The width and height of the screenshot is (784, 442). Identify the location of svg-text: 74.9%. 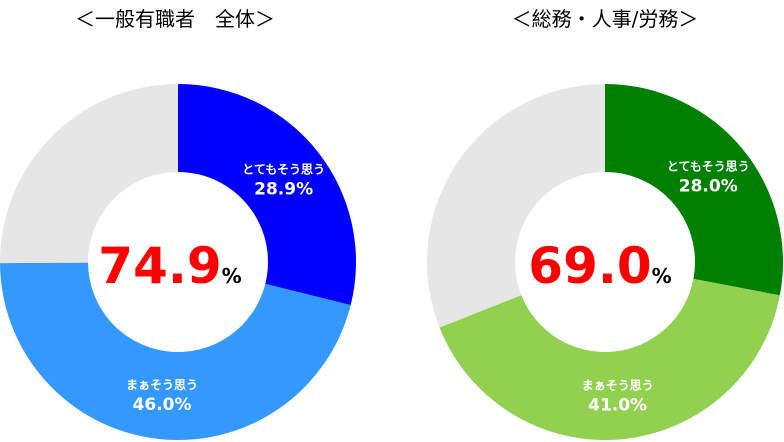
(169, 266).